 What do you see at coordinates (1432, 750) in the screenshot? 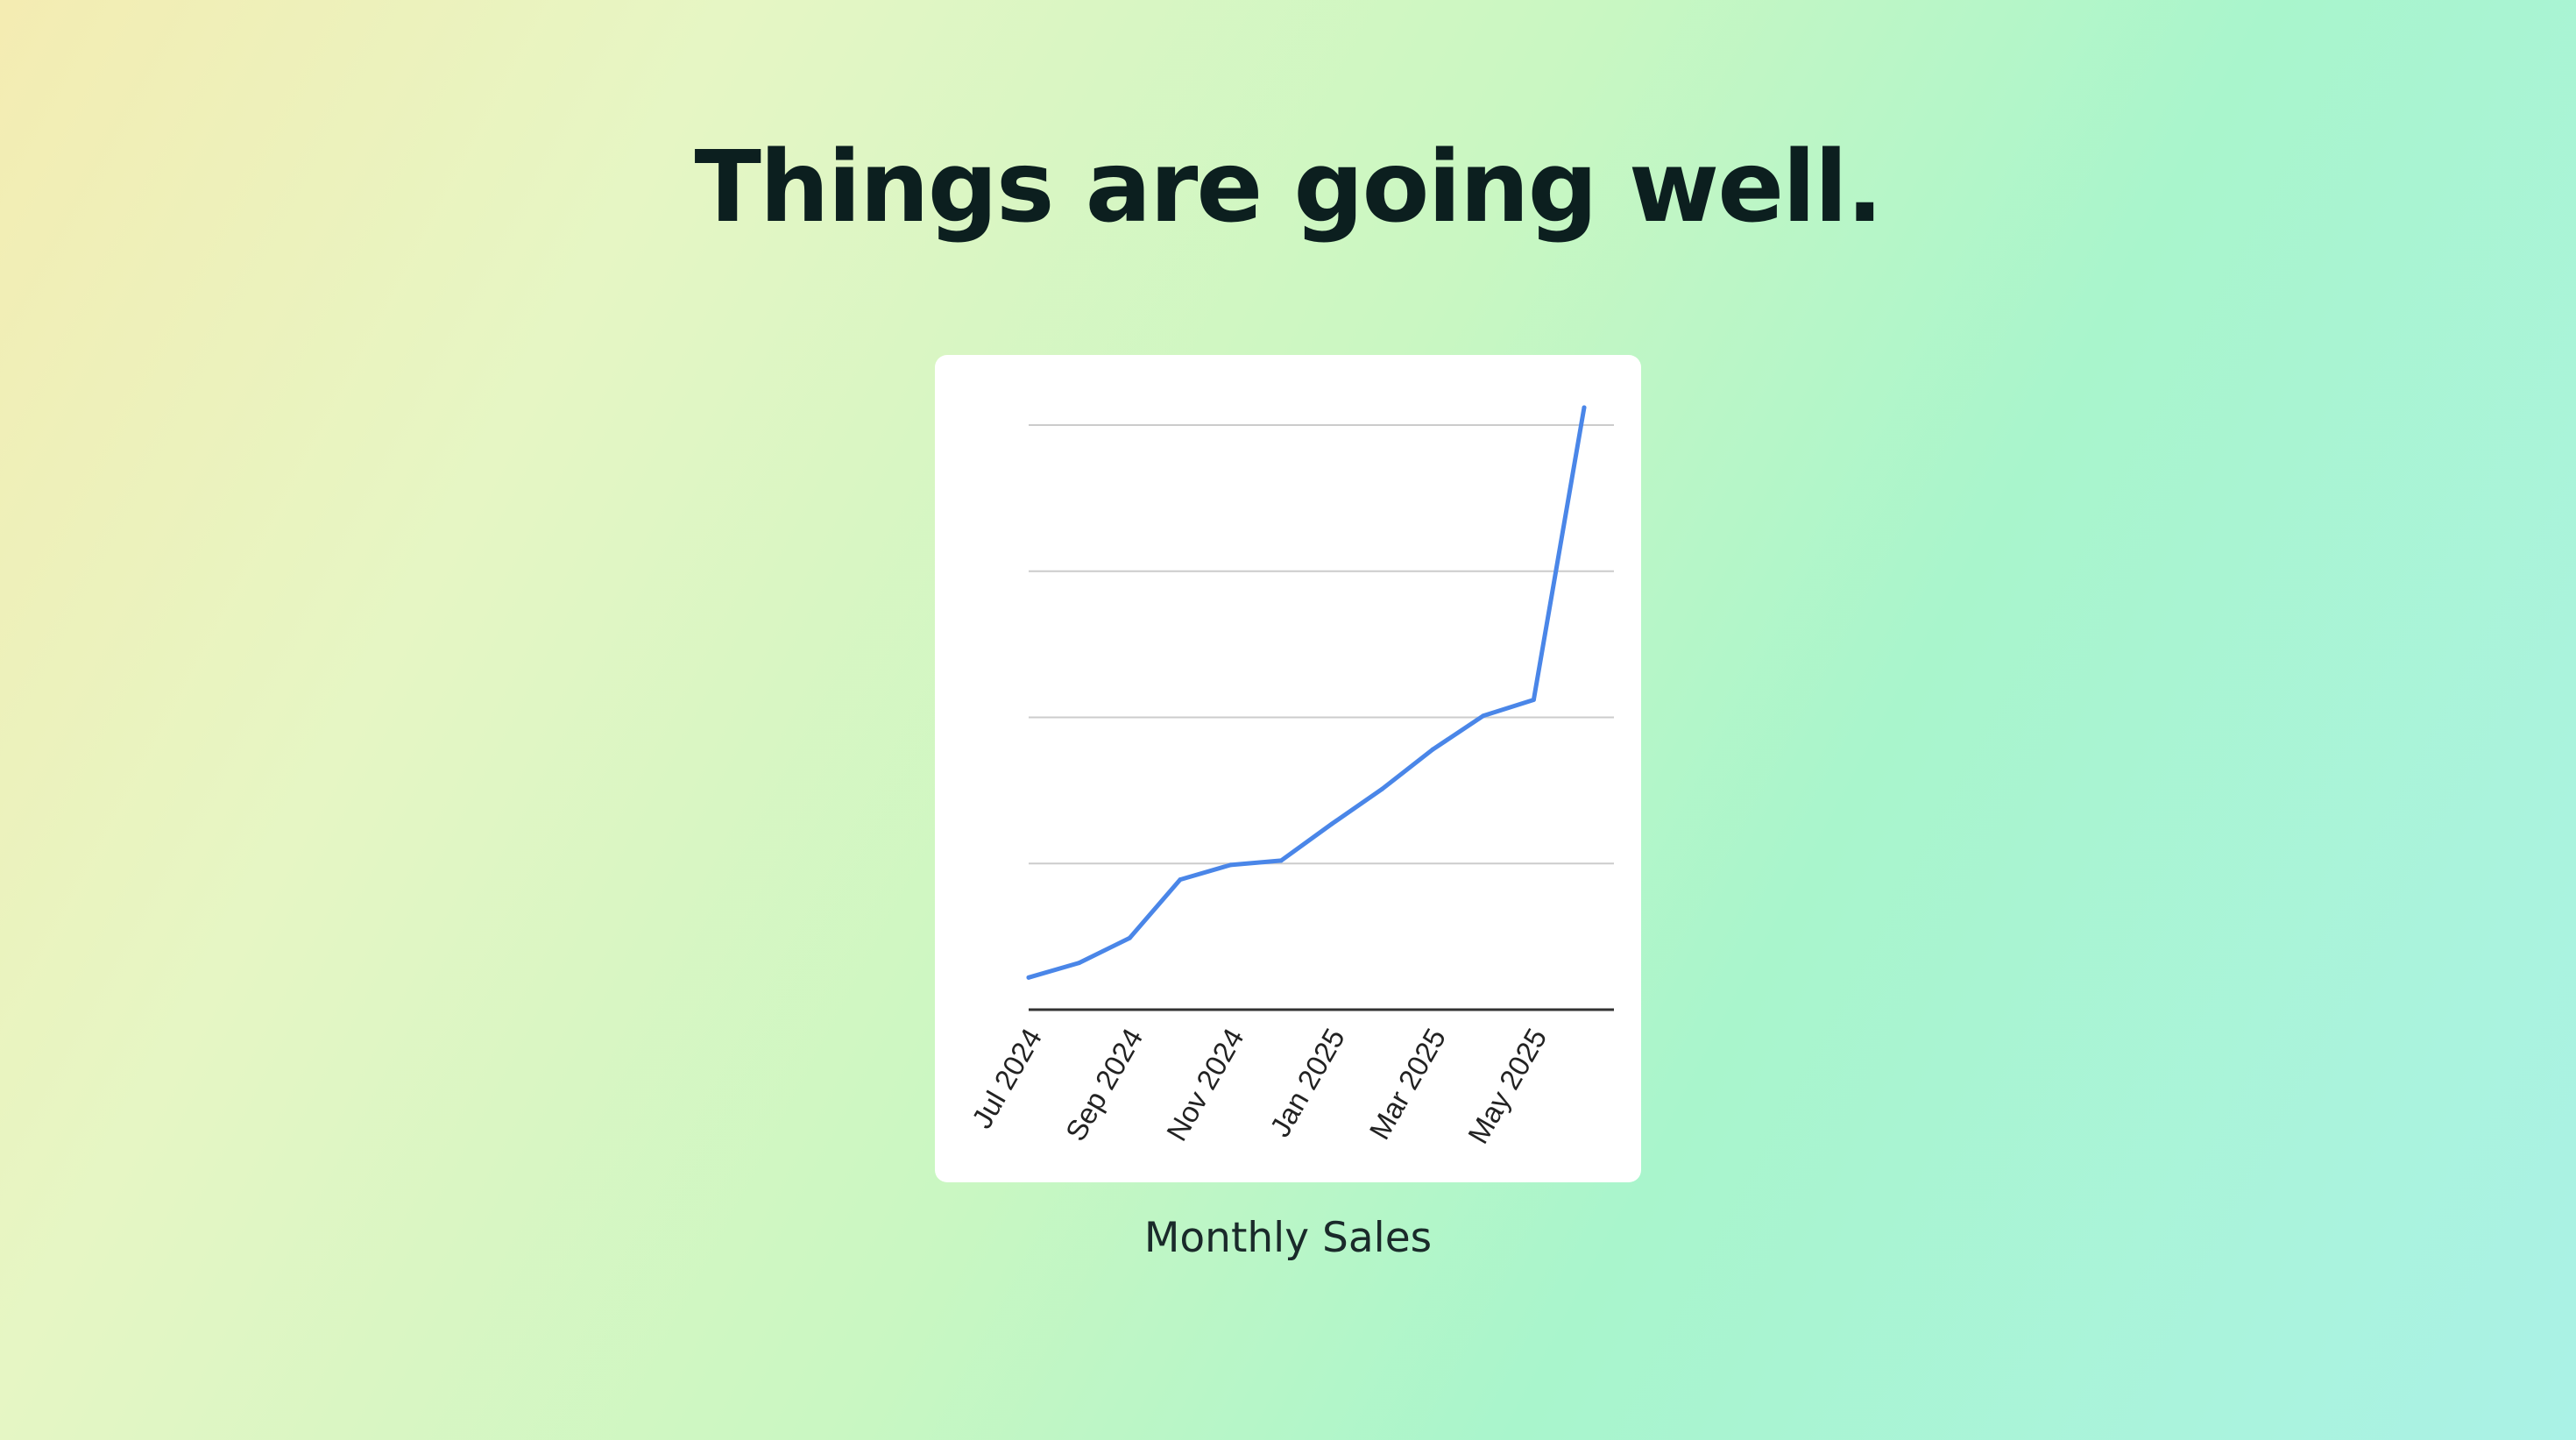
I see `data-point-mar-2025` at bounding box center [1432, 750].